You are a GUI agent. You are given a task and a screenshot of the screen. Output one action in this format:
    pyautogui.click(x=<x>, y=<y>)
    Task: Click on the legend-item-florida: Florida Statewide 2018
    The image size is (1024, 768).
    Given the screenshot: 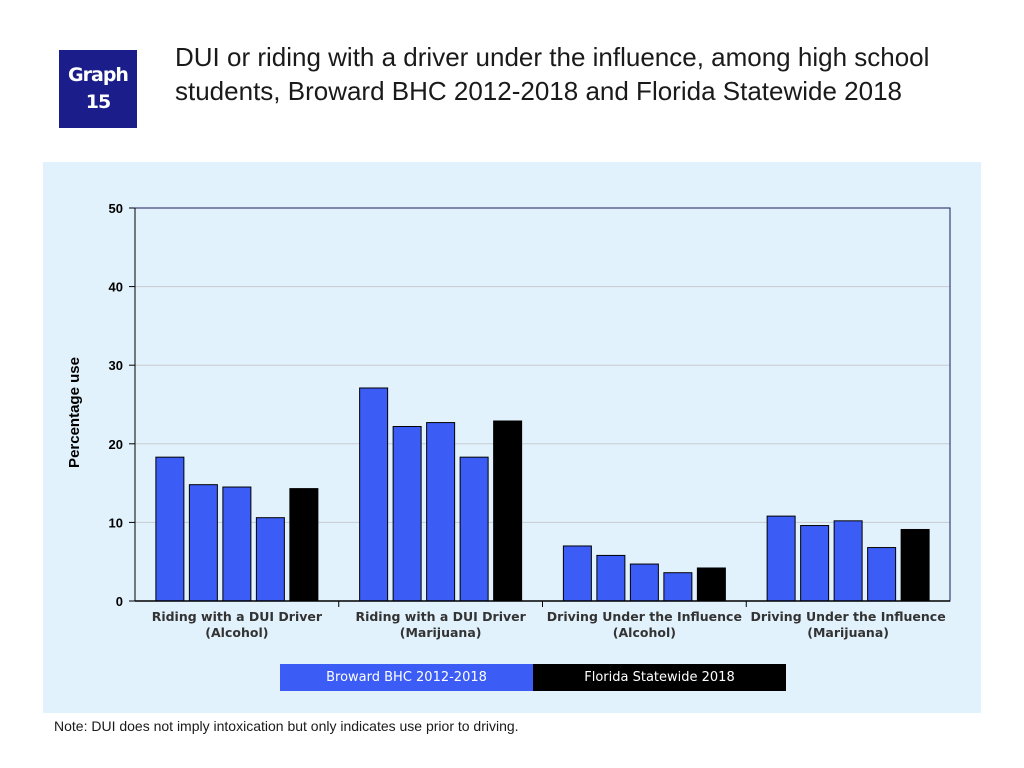 What is the action you would take?
    pyautogui.click(x=659, y=677)
    